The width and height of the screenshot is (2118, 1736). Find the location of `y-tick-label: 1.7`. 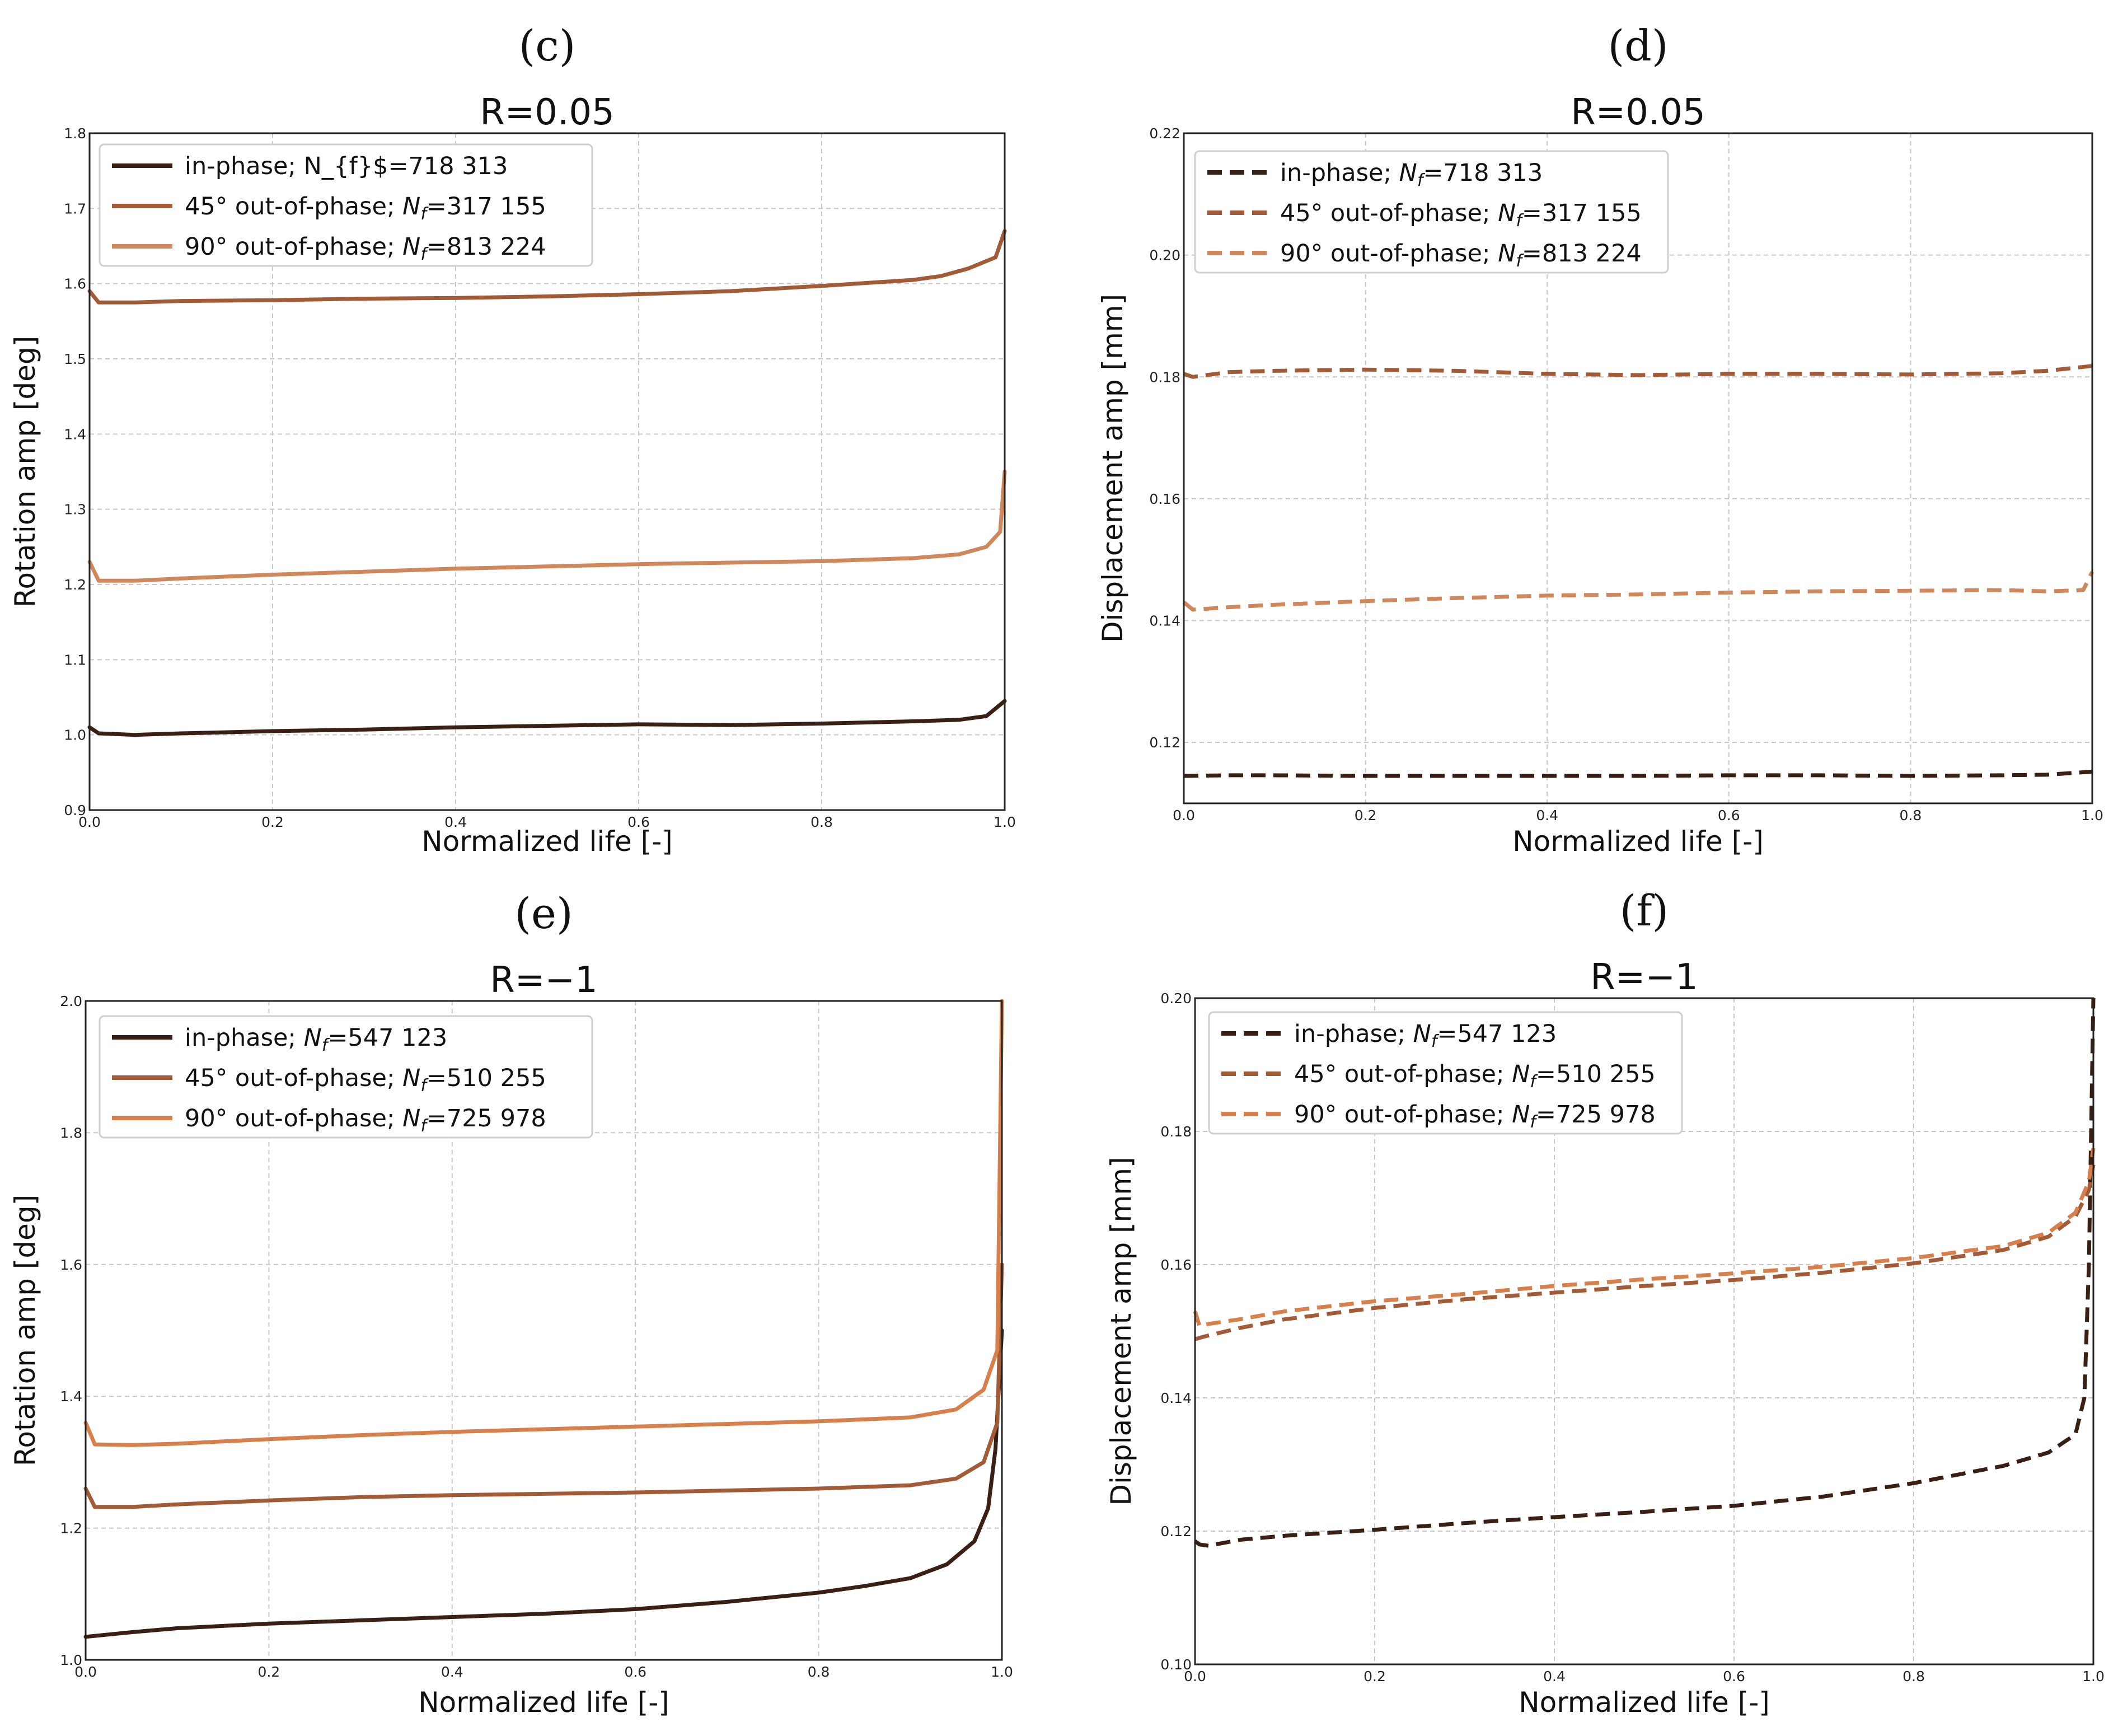

y-tick-label: 1.7 is located at coordinates (75, 208).